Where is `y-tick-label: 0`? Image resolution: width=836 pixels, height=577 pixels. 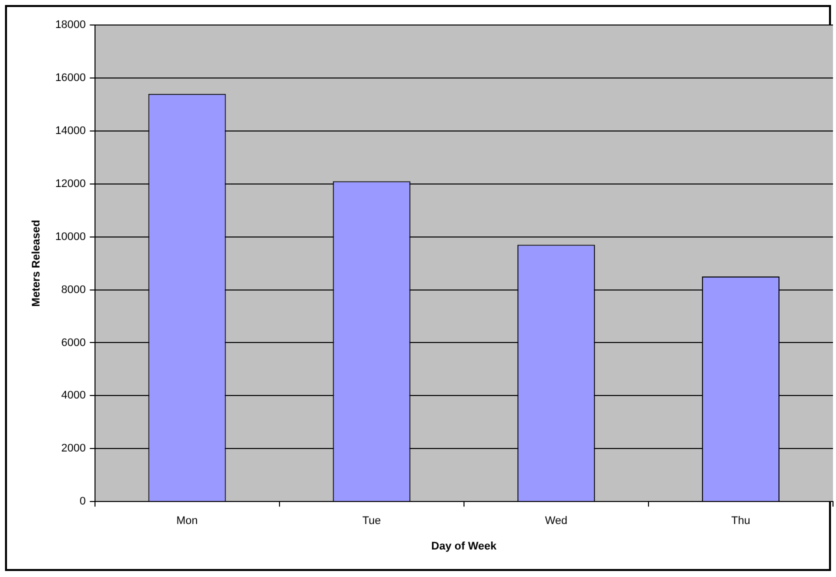
y-tick-label: 0 is located at coordinates (83, 502).